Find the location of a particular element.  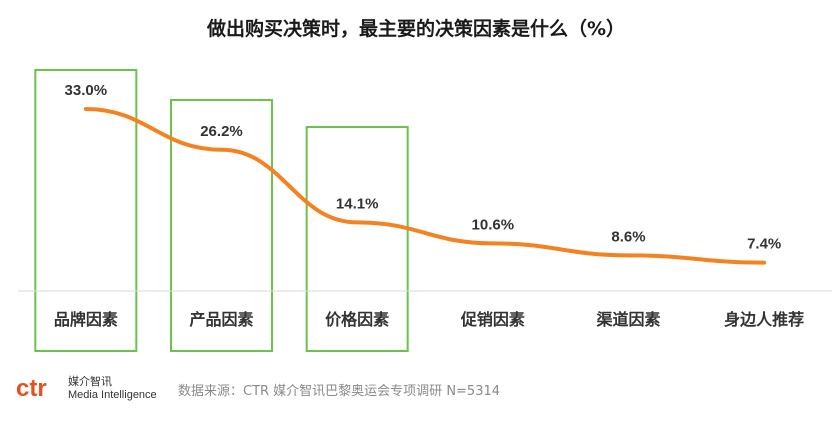

category-label: 促销因素 is located at coordinates (492, 319).